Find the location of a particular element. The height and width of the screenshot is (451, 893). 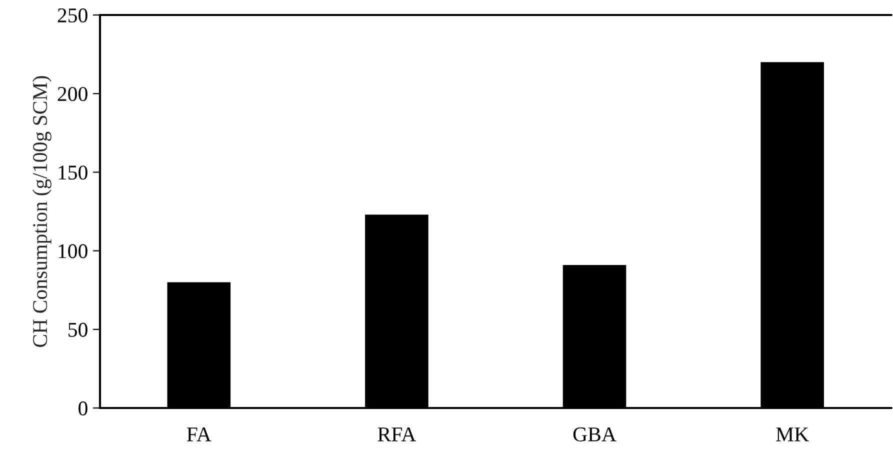

y-axis-title: CH Consumption (g/100g SCM) is located at coordinates (42, 211).